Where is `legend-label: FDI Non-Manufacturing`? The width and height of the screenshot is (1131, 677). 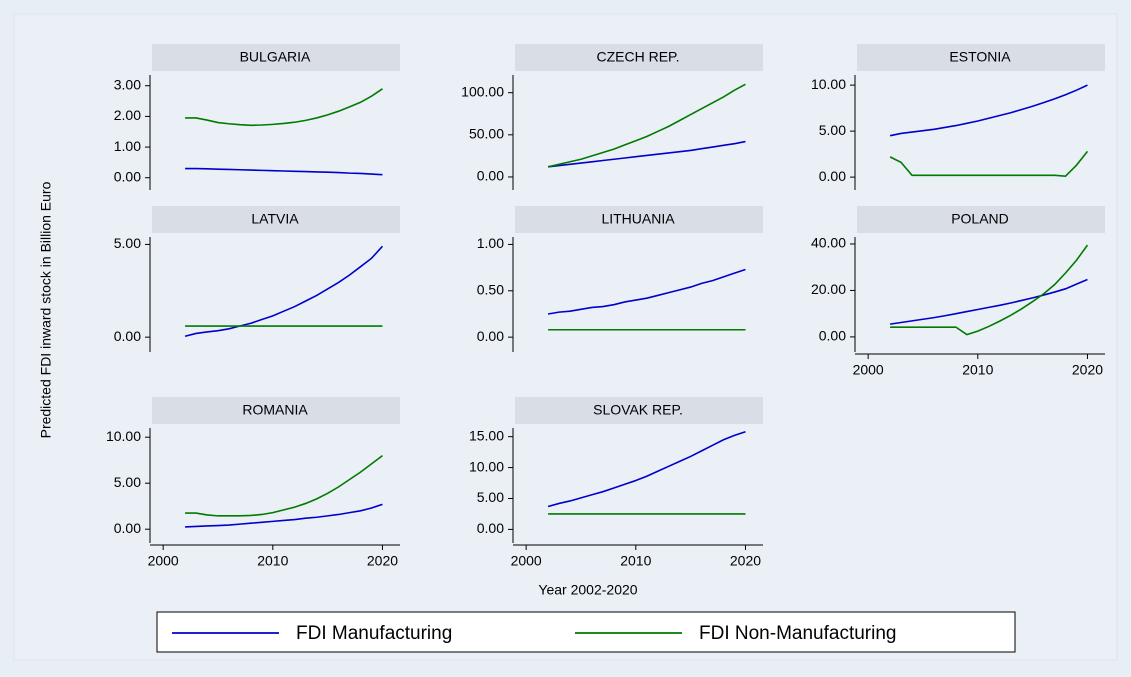
legend-label: FDI Non-Manufacturing is located at coordinates (797, 633).